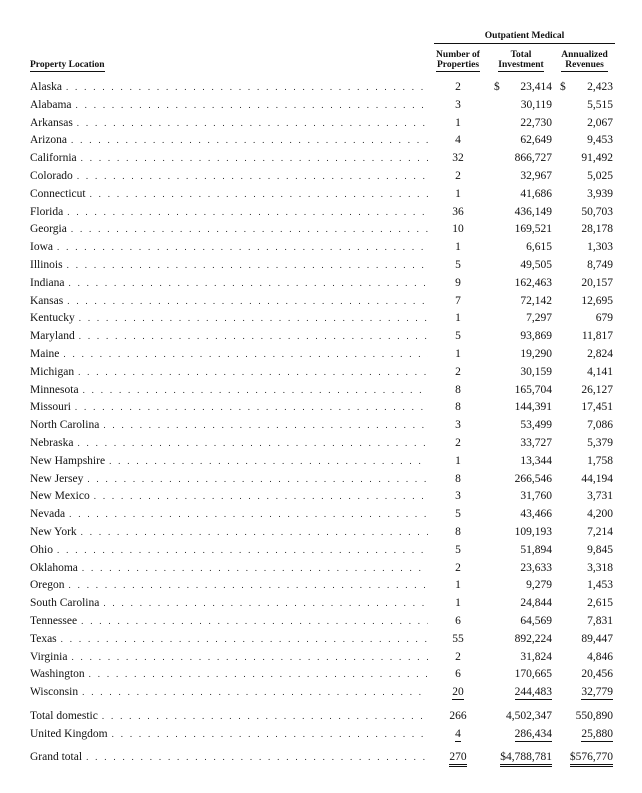 The image size is (642, 793). What do you see at coordinates (533, 478) in the screenshot?
I see `total-investment-cell: 266,546` at bounding box center [533, 478].